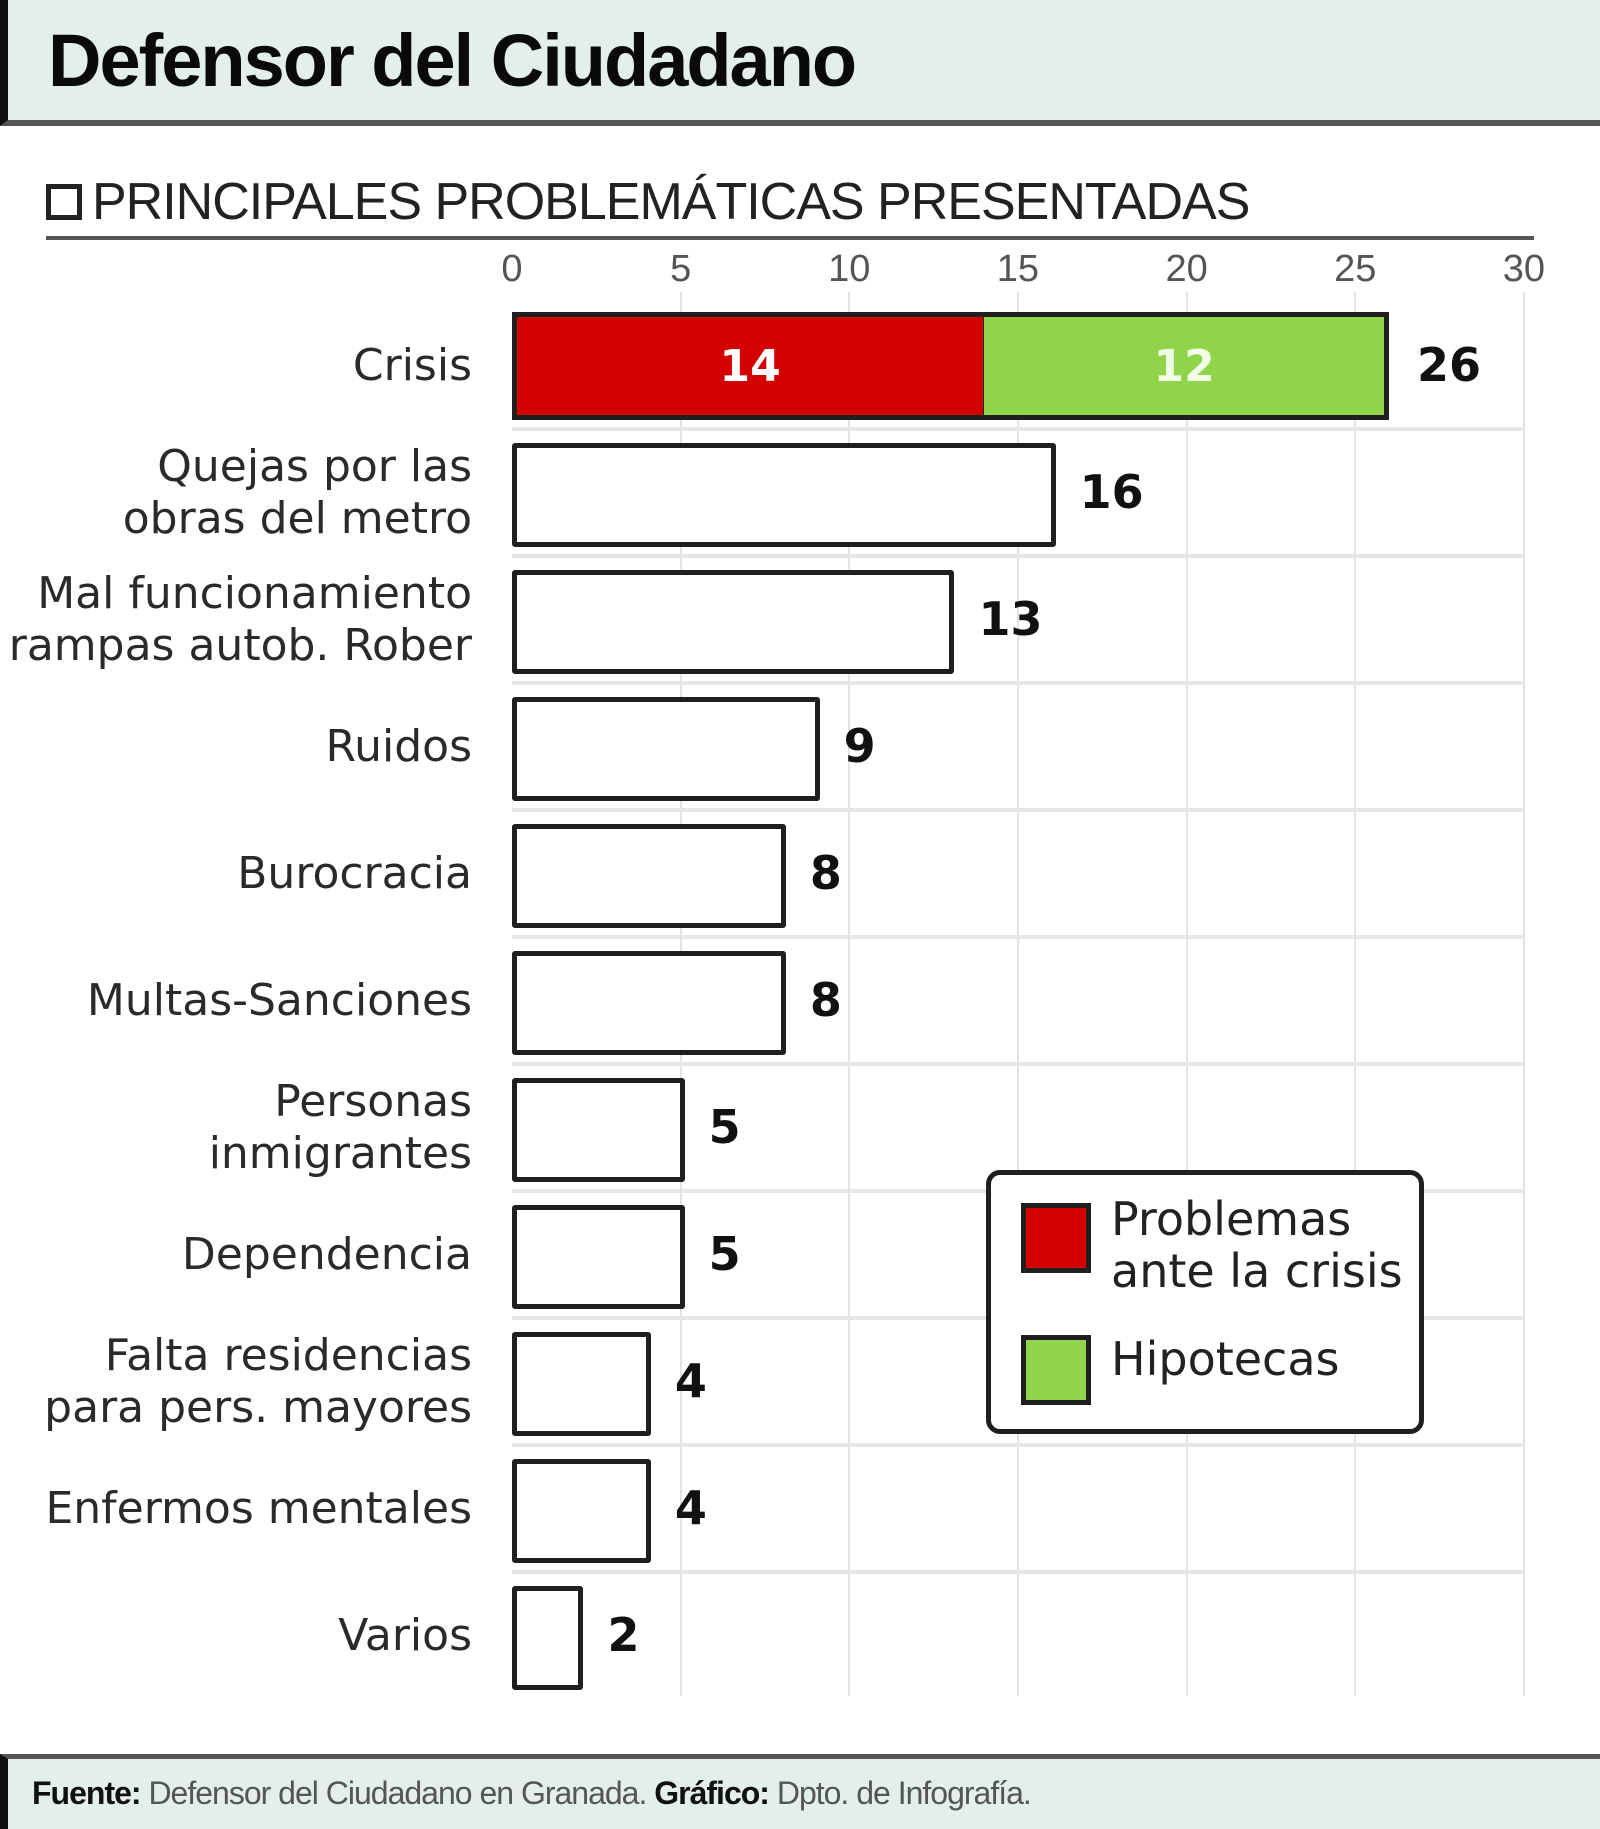 This screenshot has width=1600, height=1829. I want to click on header-band: Defensor del Ciudadano, so click(800, 63).